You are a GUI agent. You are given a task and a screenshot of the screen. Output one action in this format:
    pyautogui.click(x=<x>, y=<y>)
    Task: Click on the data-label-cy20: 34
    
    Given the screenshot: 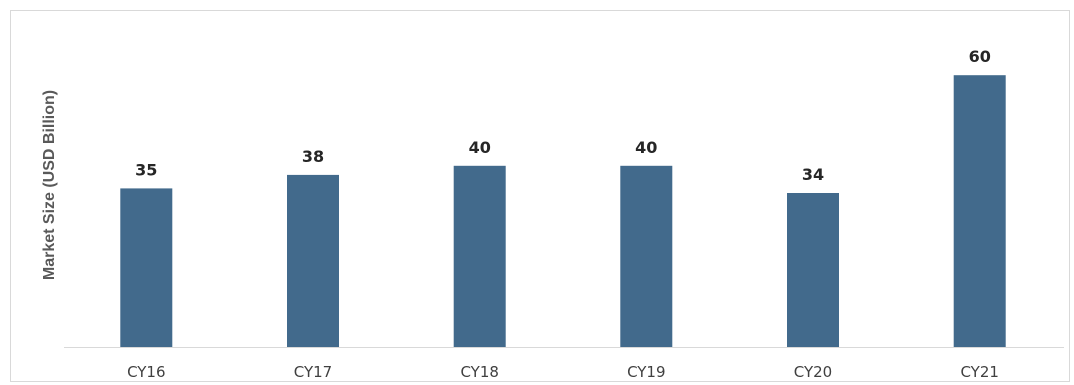 What is the action you would take?
    pyautogui.click(x=813, y=174)
    